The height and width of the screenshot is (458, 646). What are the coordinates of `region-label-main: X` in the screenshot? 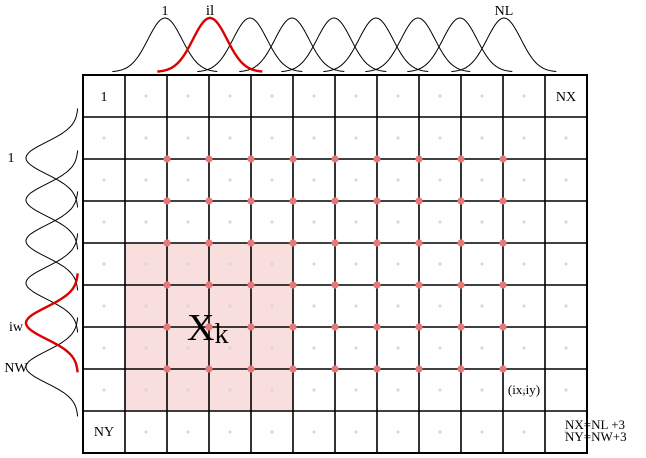 It's located at (200, 328).